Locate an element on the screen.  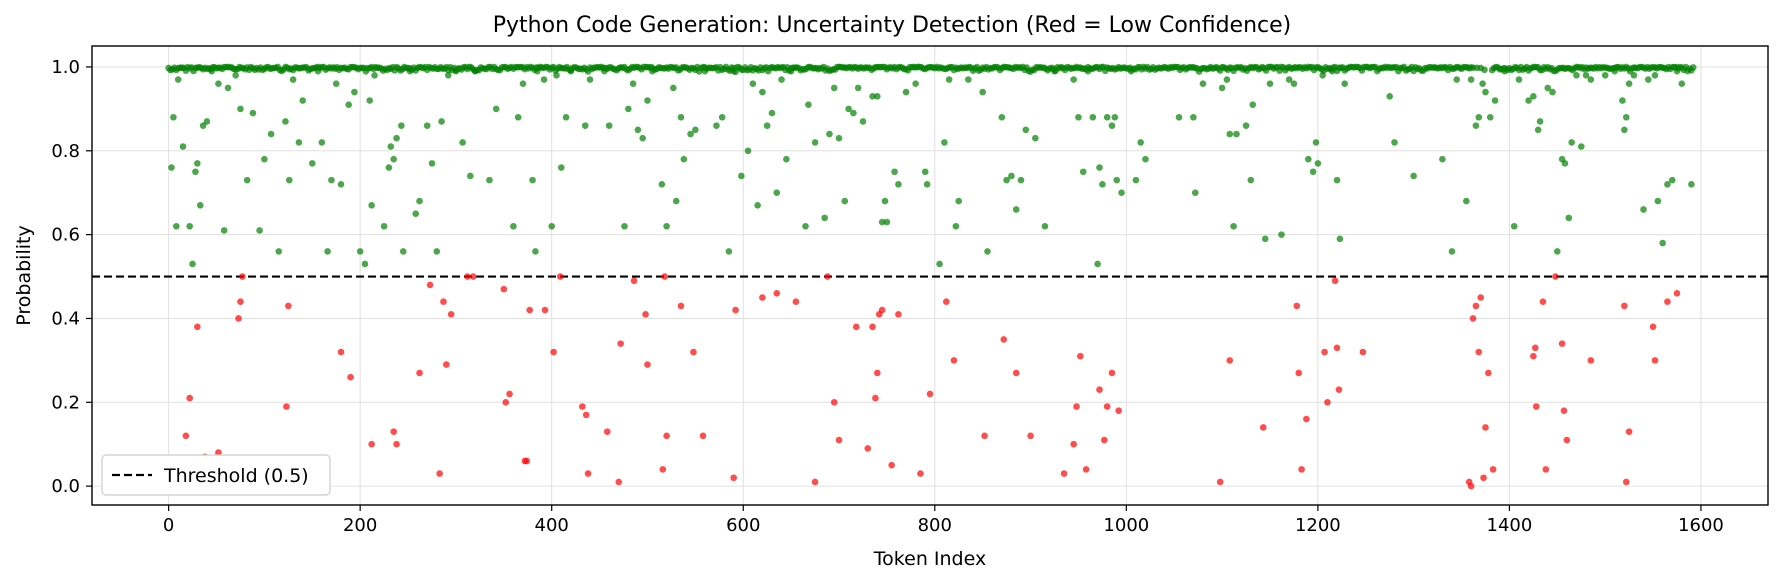
x-tick-label: 1000 is located at coordinates (1126, 525).